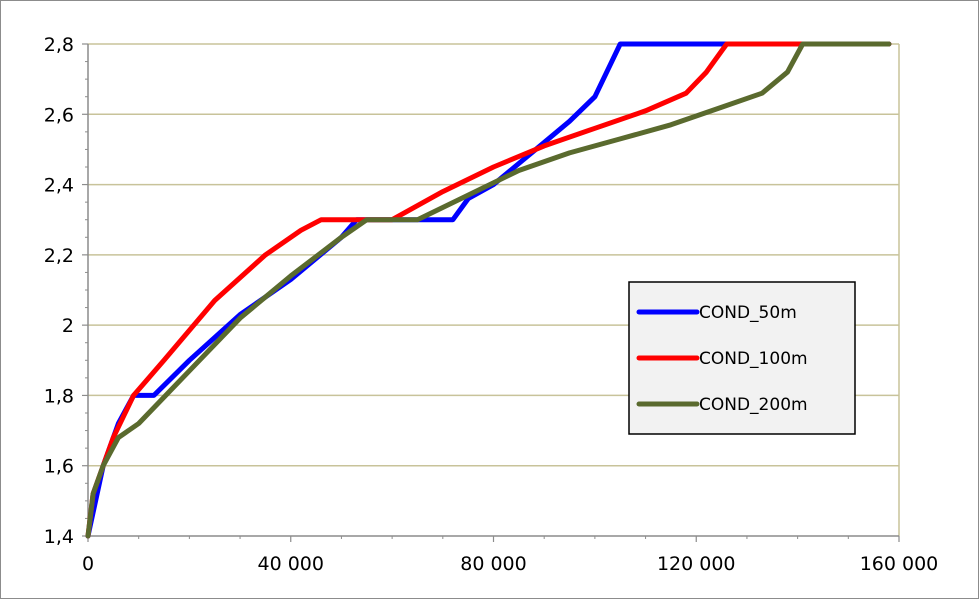  I want to click on x-tick-label: 0, so click(88, 564).